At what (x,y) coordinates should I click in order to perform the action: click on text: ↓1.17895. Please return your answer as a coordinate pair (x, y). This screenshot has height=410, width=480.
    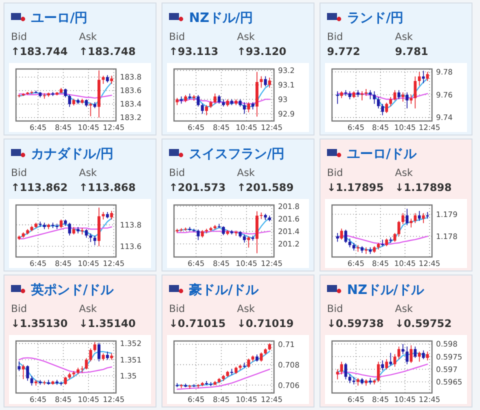
    Looking at the image, I should click on (355, 188).